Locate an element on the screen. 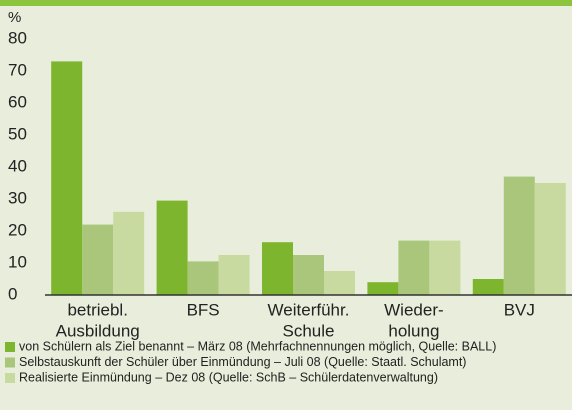 This screenshot has width=572, height=410. y-axis-label: % is located at coordinates (14, 17).